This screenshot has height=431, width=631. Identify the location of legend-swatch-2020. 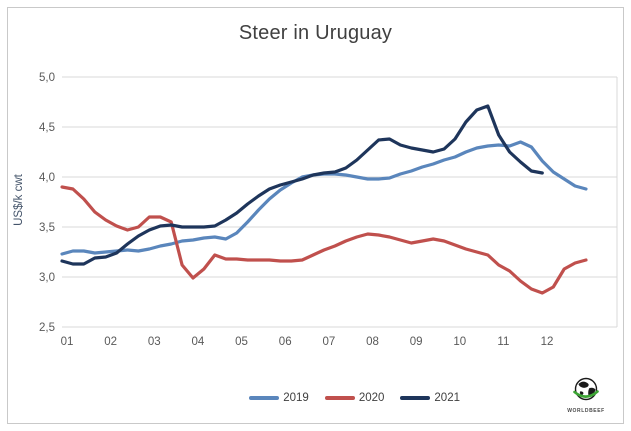
(339, 398).